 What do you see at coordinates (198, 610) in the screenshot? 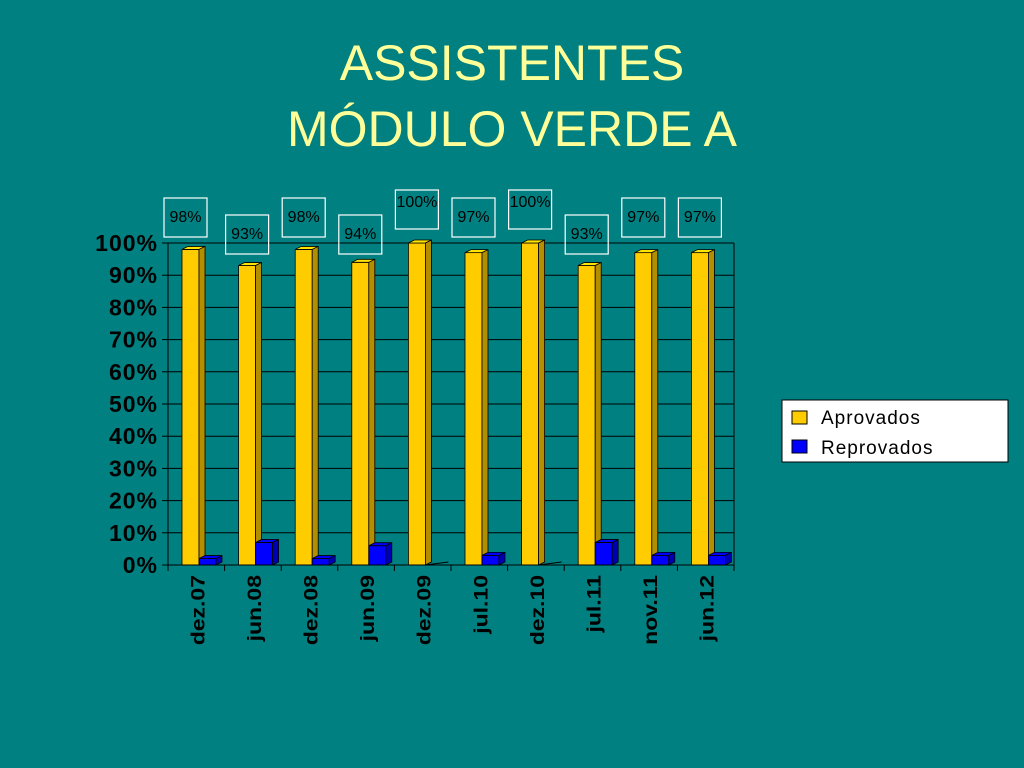
I see `x-tick-label: dez.07` at bounding box center [198, 610].